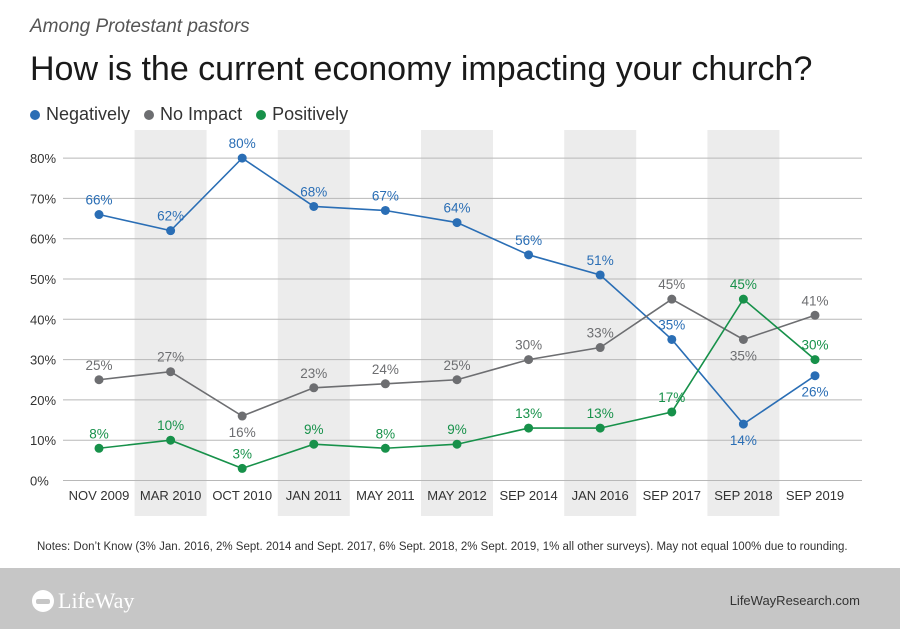 The height and width of the screenshot is (629, 900). I want to click on legend: Negatively No Impact Positively, so click(189, 114).